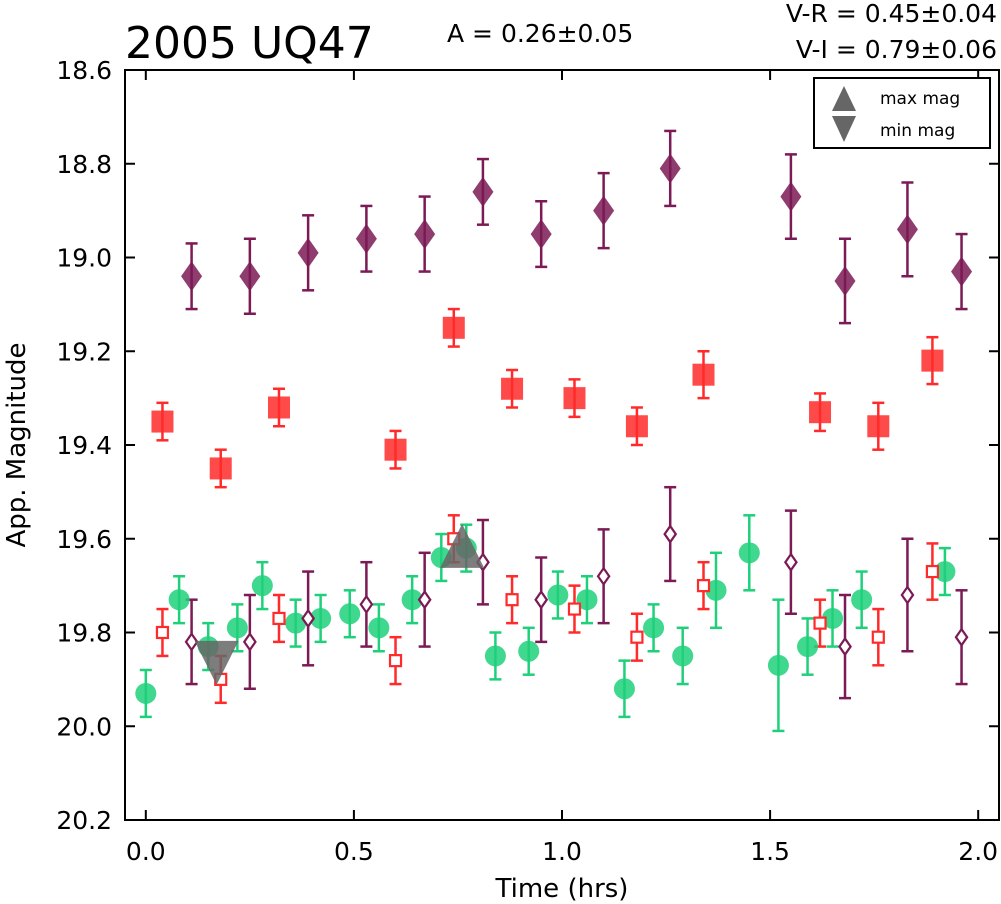 The height and width of the screenshot is (904, 1001). Describe the element at coordinates (562, 851) in the screenshot. I see `x-tick-label: 1.0` at that location.